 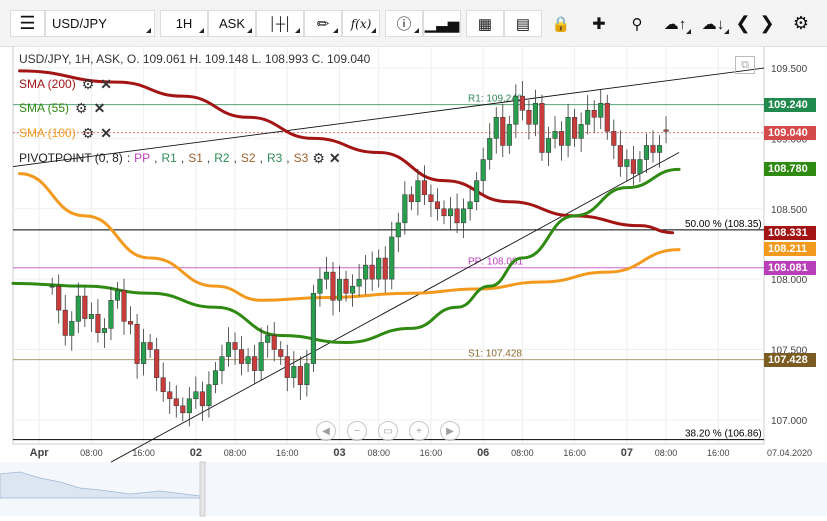 I want to click on y-tick-label: 109.000, so click(x=789, y=139).